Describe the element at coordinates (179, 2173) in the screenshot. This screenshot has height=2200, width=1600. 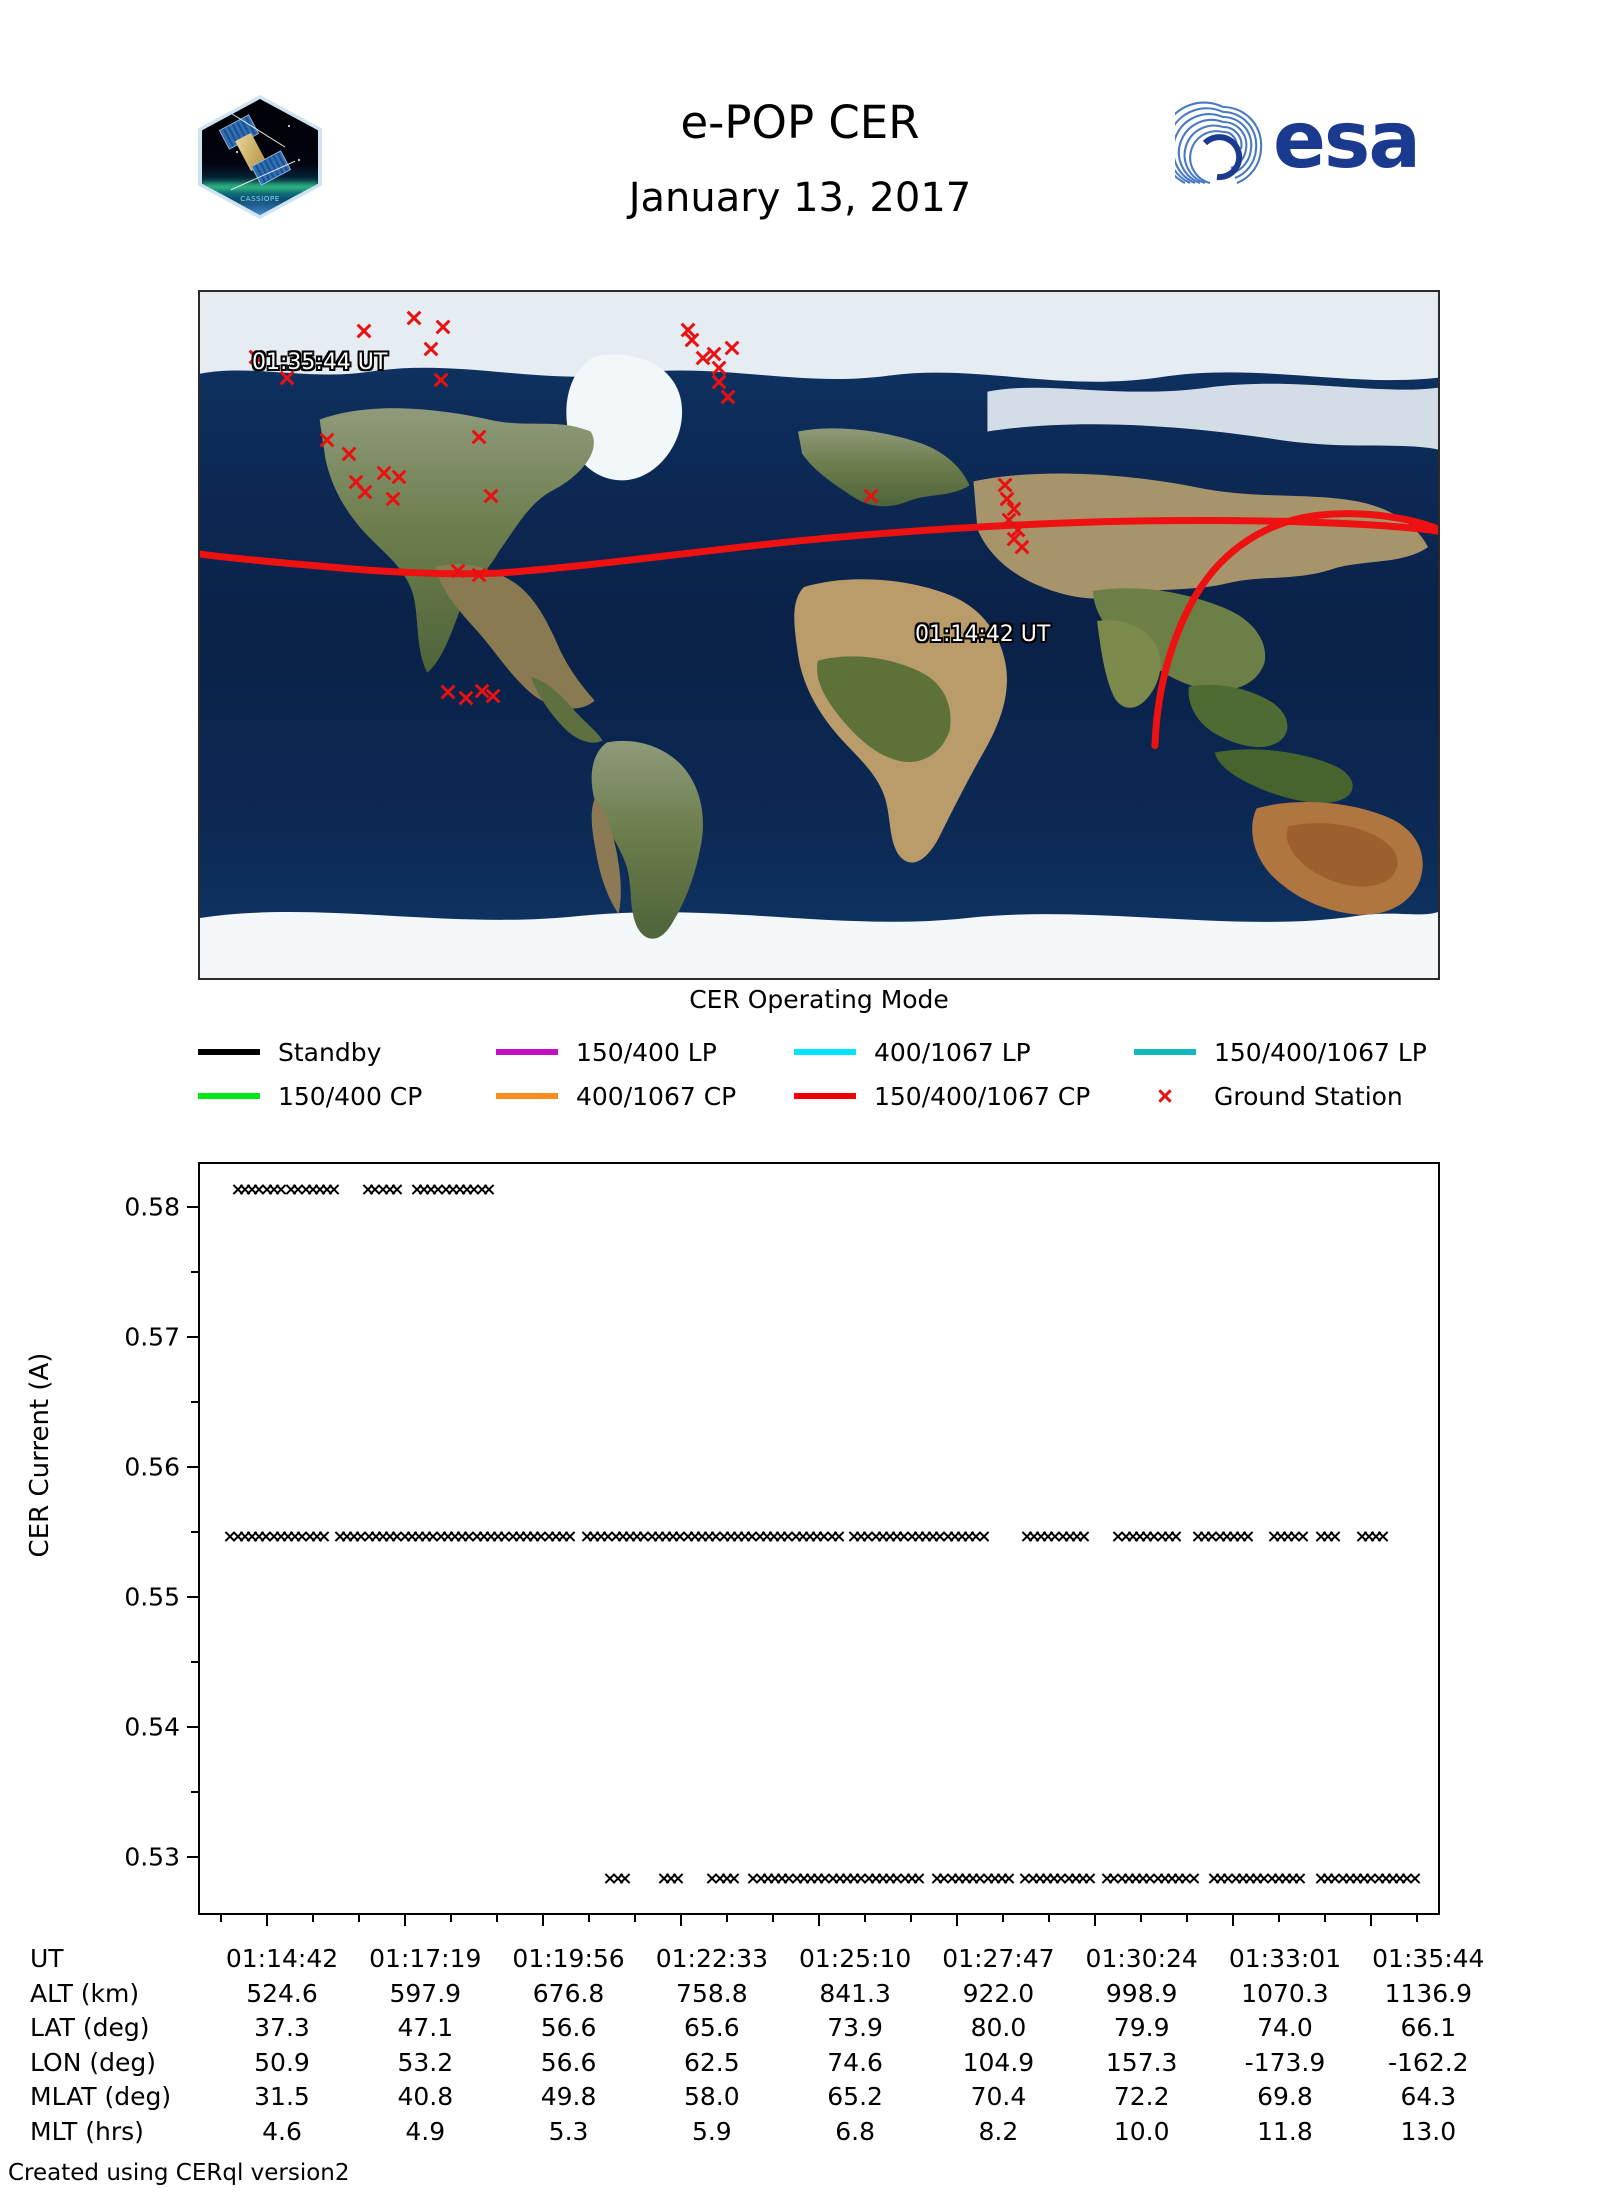
I see `footer-credit: Created using CERql version2` at that location.